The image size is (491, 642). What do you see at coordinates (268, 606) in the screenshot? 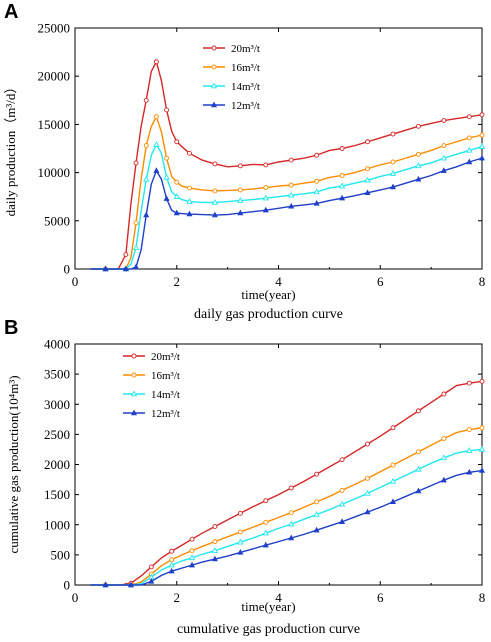
I see `x-axis-label: time(year)` at bounding box center [268, 606].